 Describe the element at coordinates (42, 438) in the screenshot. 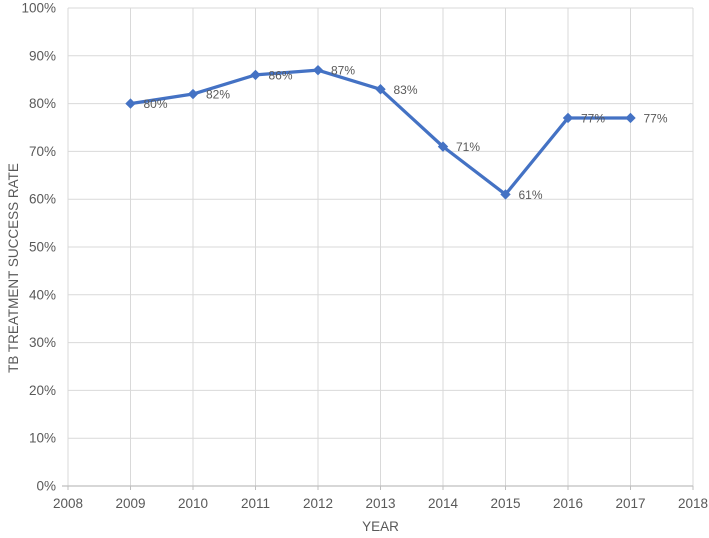

I see `y-tick-label: 10%` at that location.